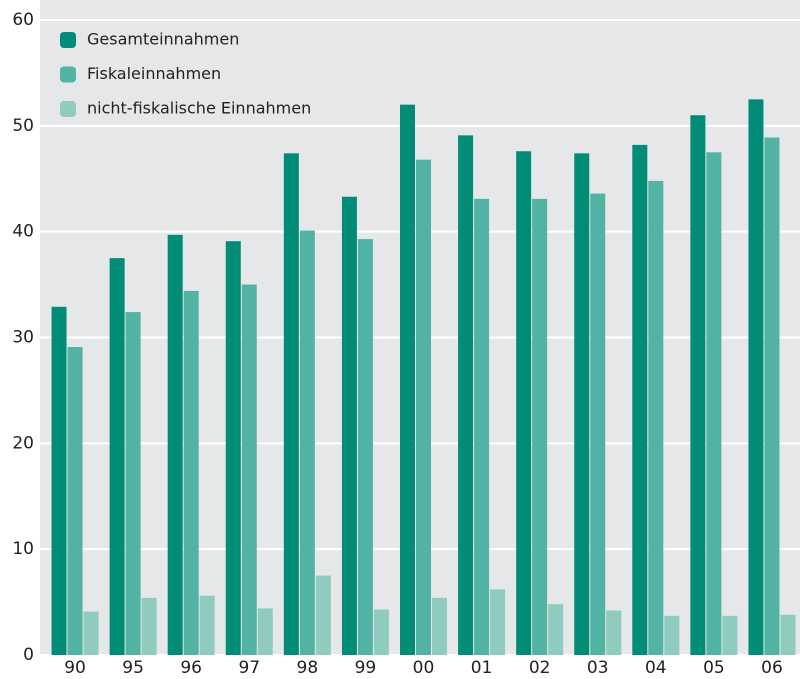  I want to click on x-tick-label: 03, so click(598, 668).